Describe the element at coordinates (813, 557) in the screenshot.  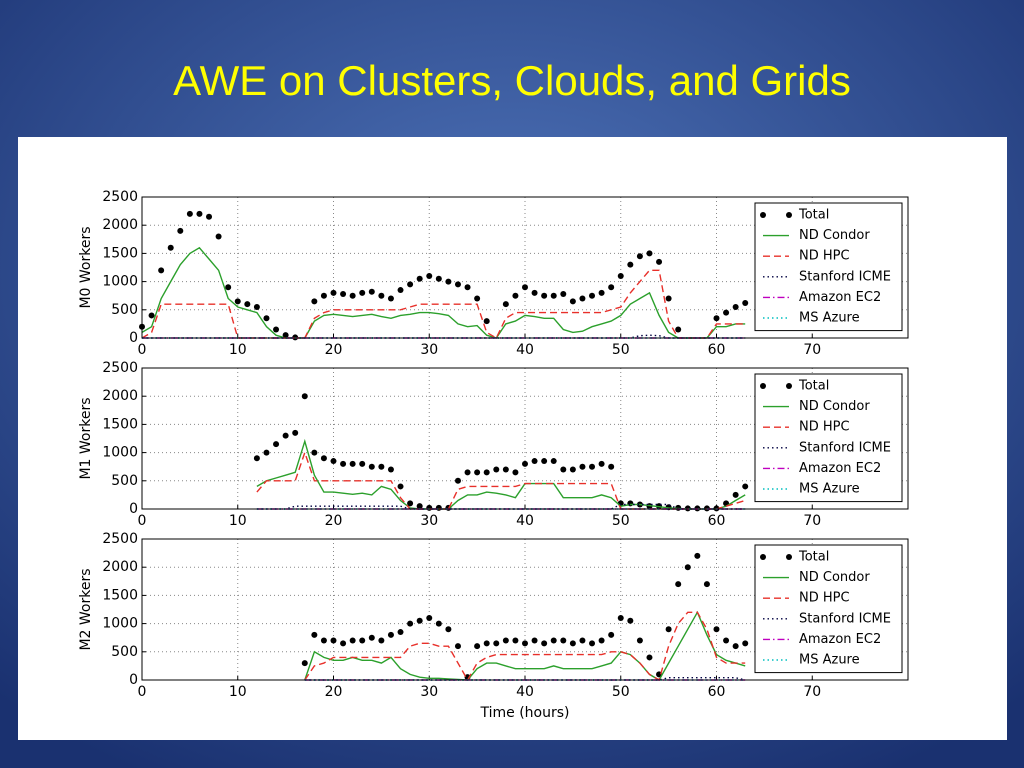
I see `legend-label: Total` at that location.